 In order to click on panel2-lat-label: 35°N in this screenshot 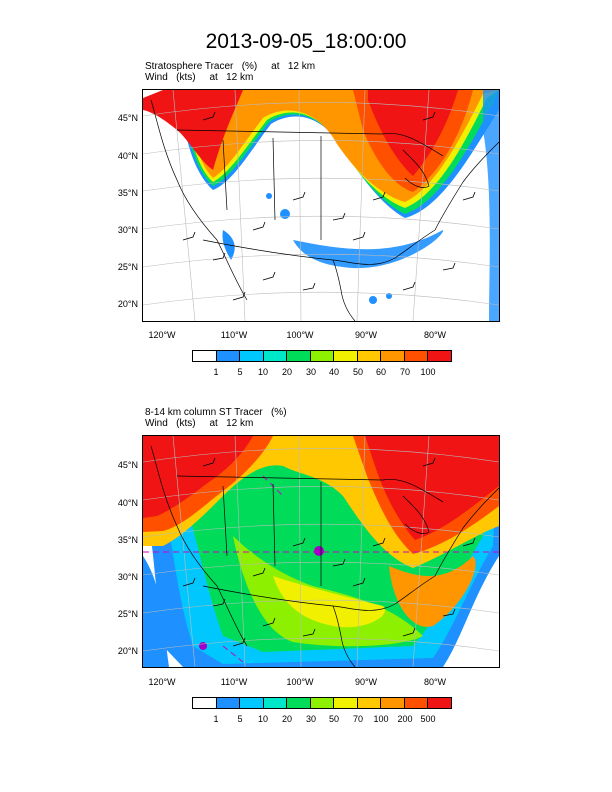, I will do `click(127, 540)`.